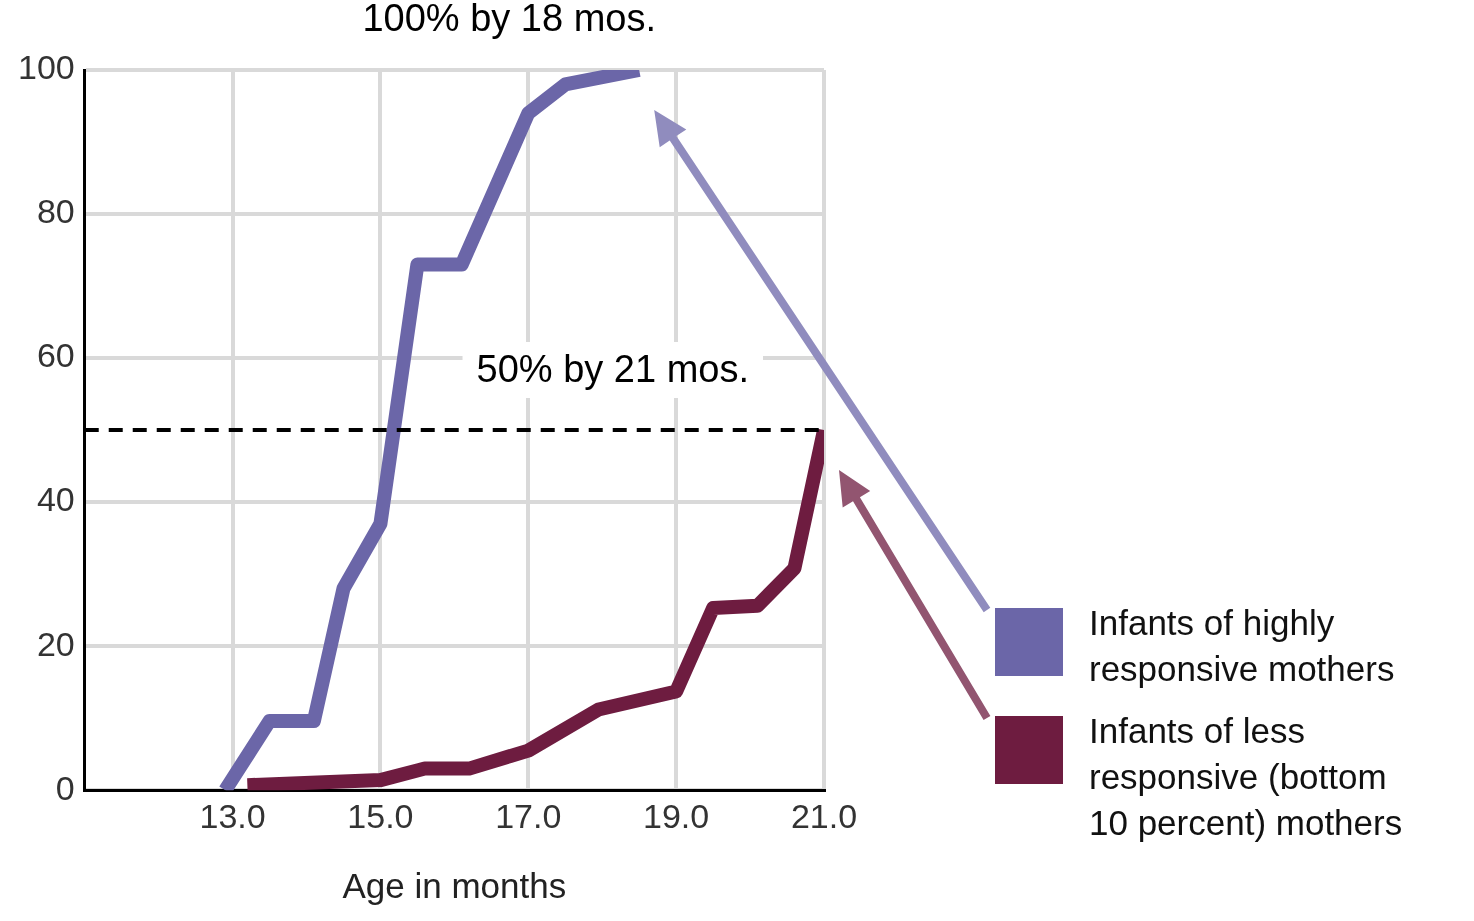  I want to click on x-tick-label: 15.0, so click(380, 815).